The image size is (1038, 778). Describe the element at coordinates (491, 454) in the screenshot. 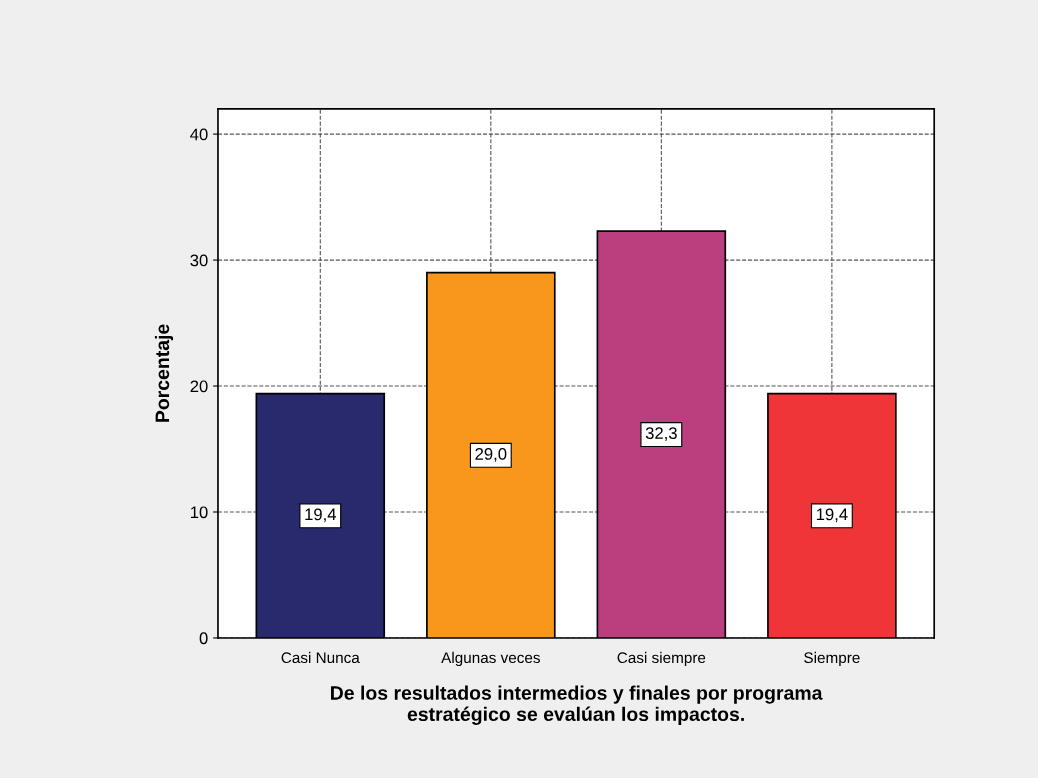

I see `data-label: 29,0` at that location.